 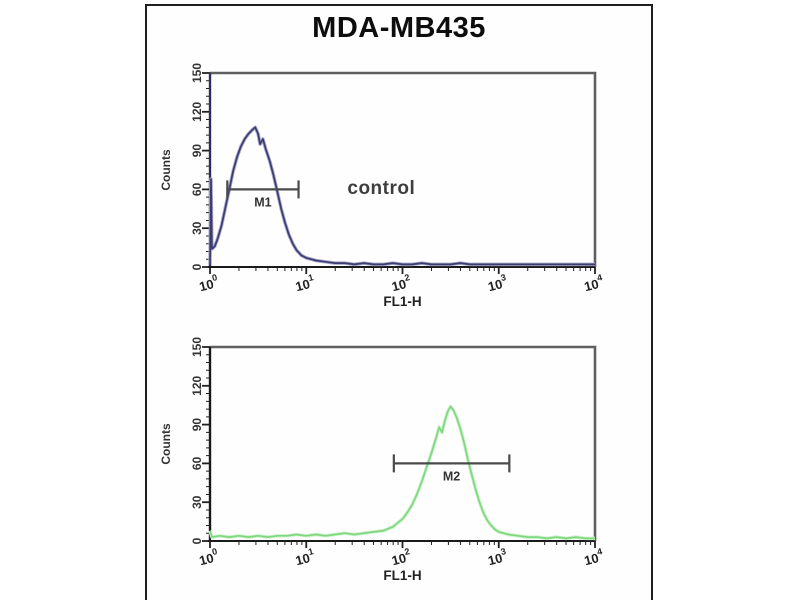 I want to click on annotation-control: control, so click(x=381, y=188).